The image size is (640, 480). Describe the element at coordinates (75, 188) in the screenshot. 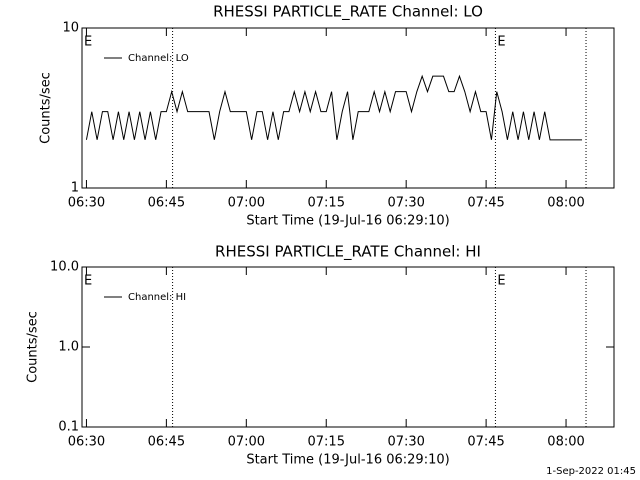

I see `y-tick-label: 1` at that location.